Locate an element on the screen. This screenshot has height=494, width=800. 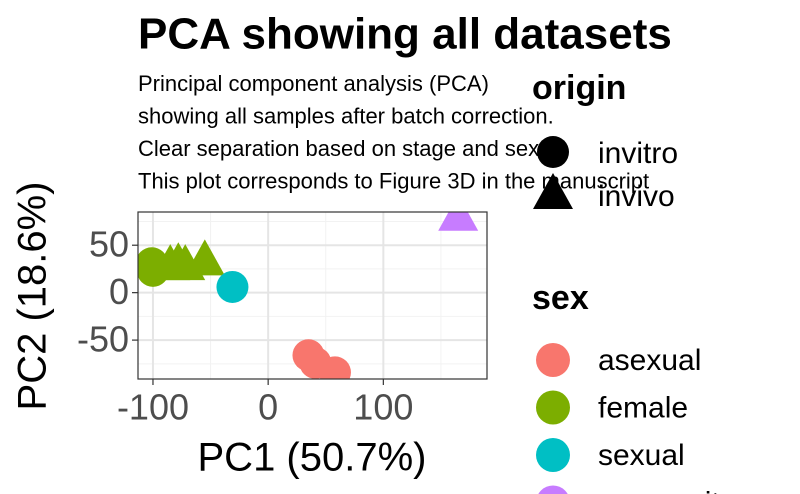
y-axis-title: PC2 (18.6%) is located at coordinates (33, 296).